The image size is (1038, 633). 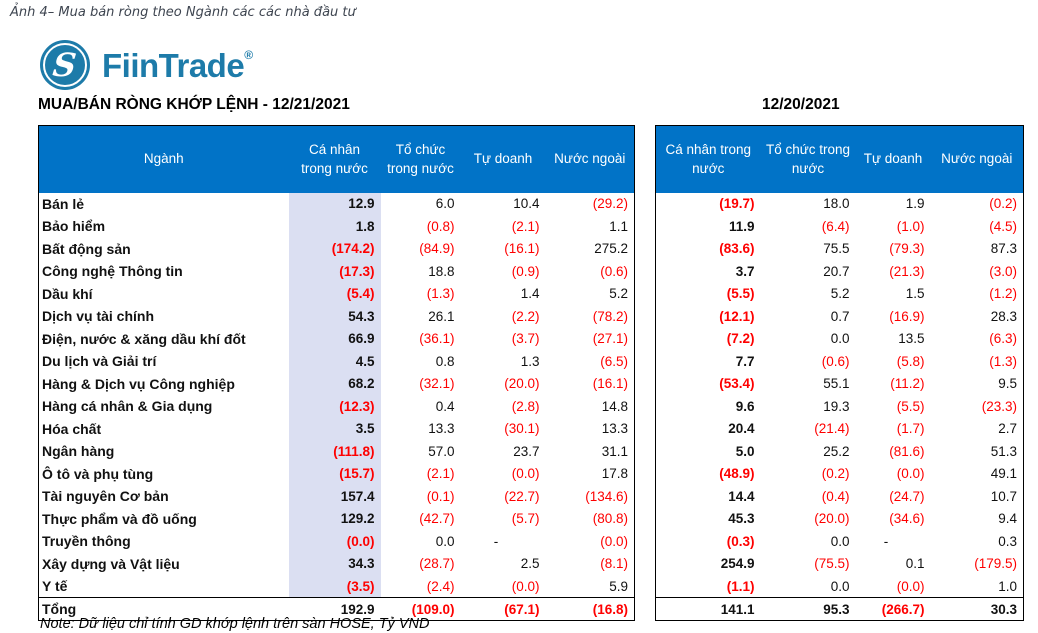 What do you see at coordinates (337, 586) in the screenshot?
I see `table-row: Y tế (3.5) (2.4) (0.0) 5.9` at bounding box center [337, 586].